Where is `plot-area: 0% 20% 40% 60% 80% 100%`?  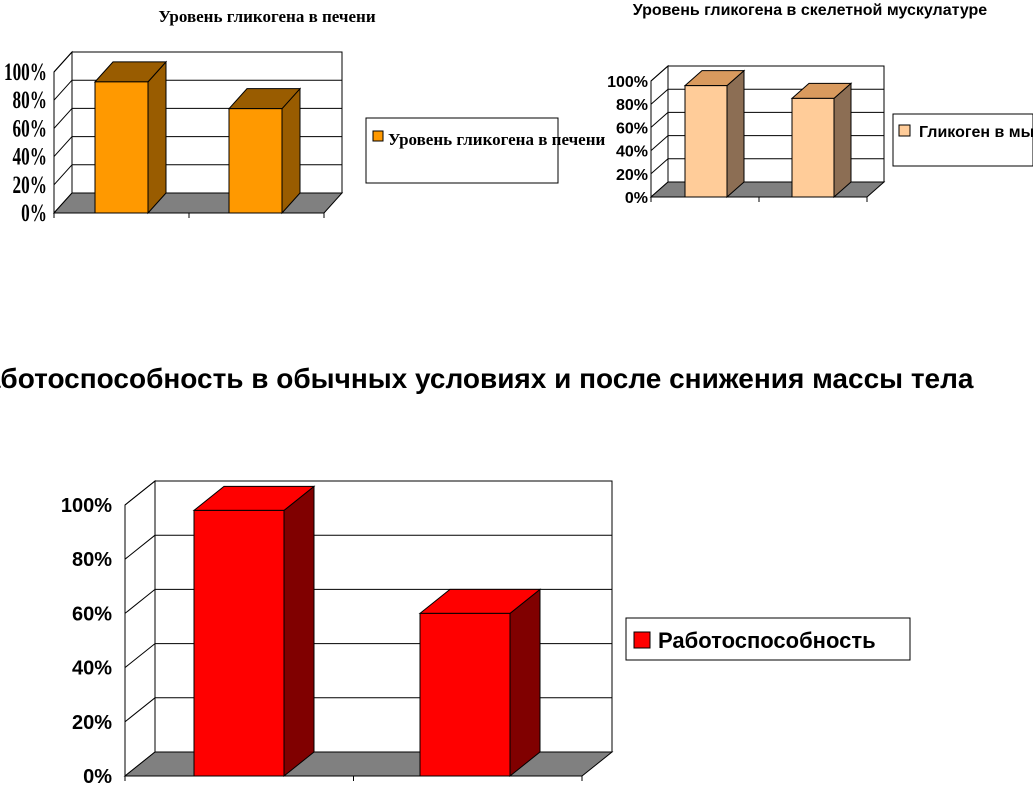 plot-area: 0% 20% 40% 60% 80% 100% is located at coordinates (746, 135).